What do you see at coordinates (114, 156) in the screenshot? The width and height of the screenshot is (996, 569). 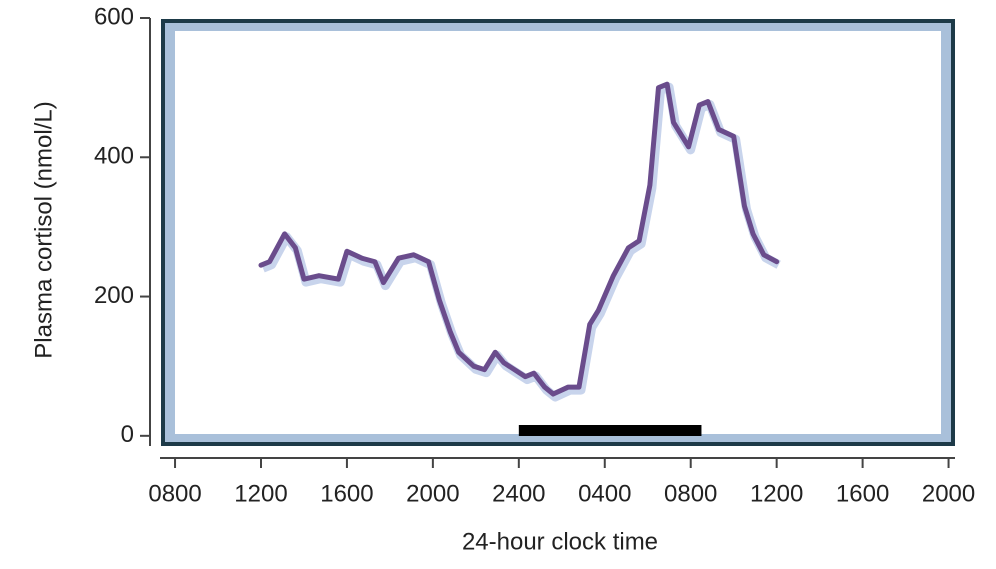 I see `y-tick-label: 400` at bounding box center [114, 156].